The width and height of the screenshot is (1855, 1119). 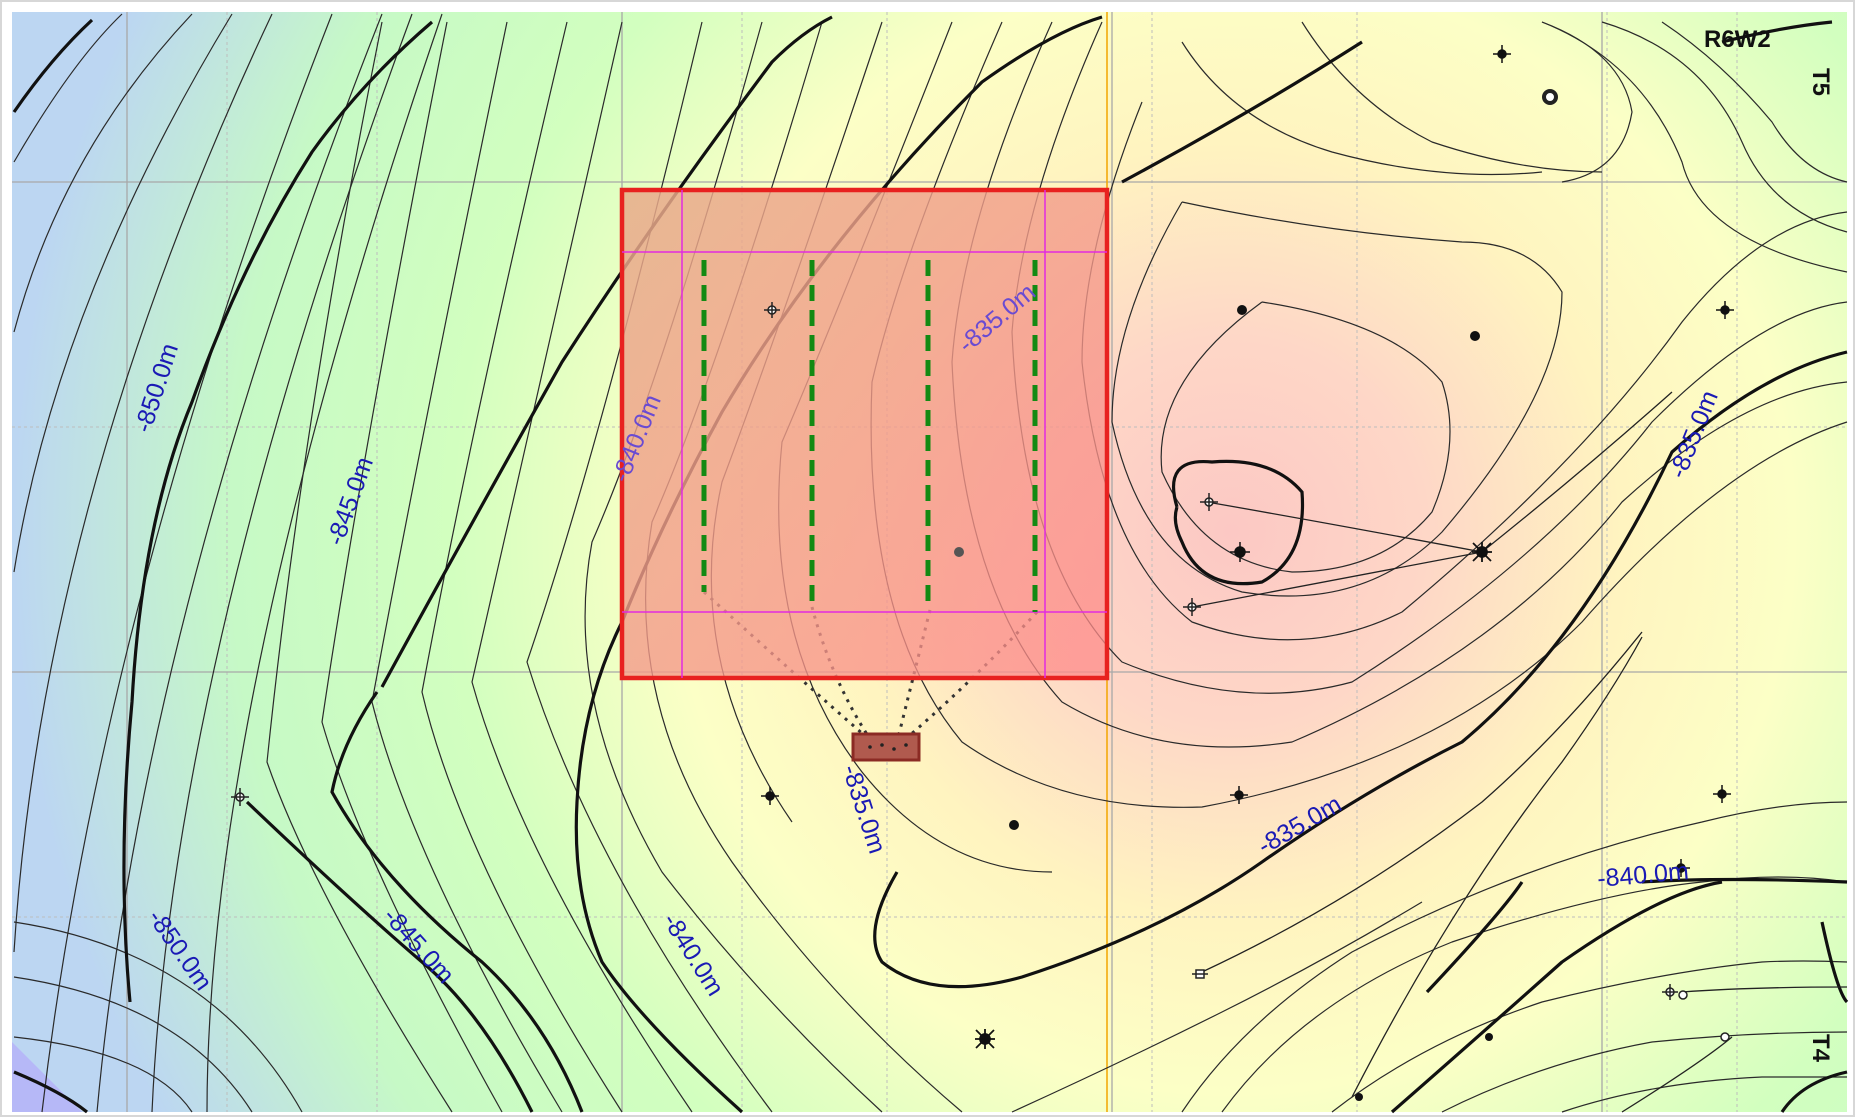 I want to click on township-label-t4: T4, so click(x=1820, y=1048).